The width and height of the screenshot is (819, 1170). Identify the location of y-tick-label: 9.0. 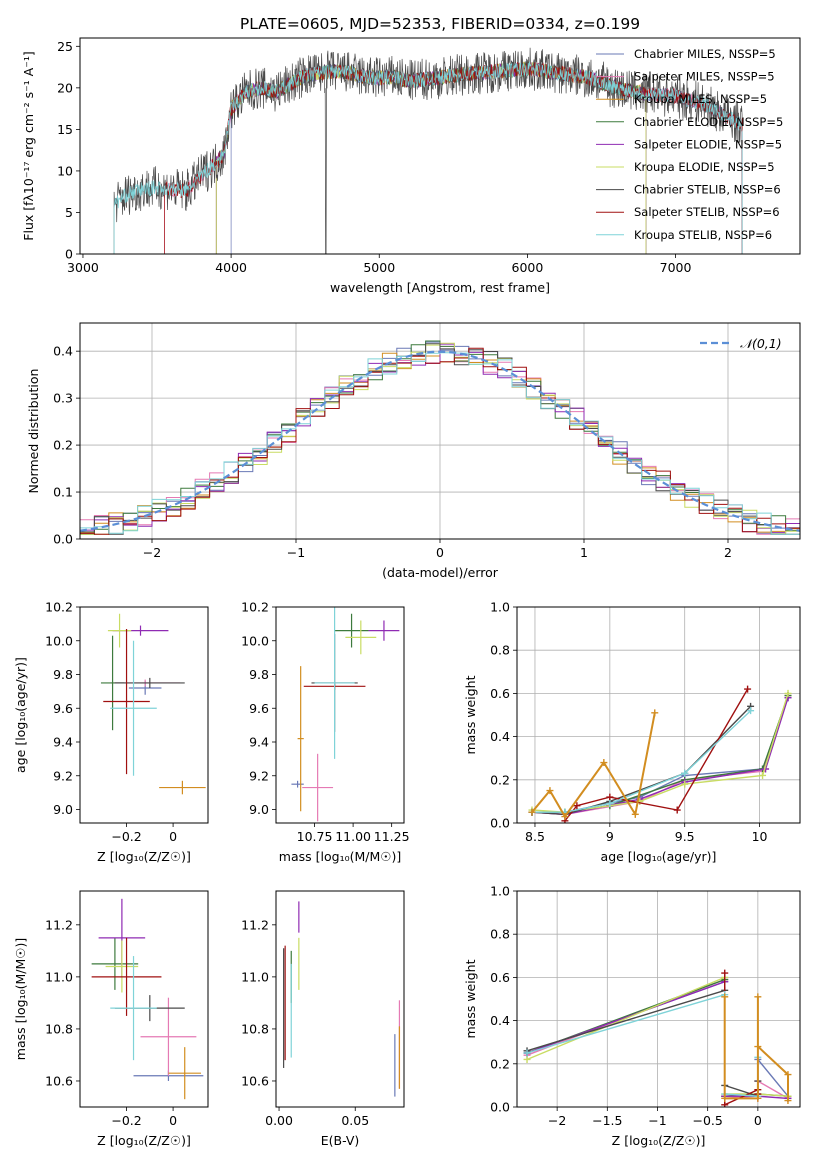
(63, 809).